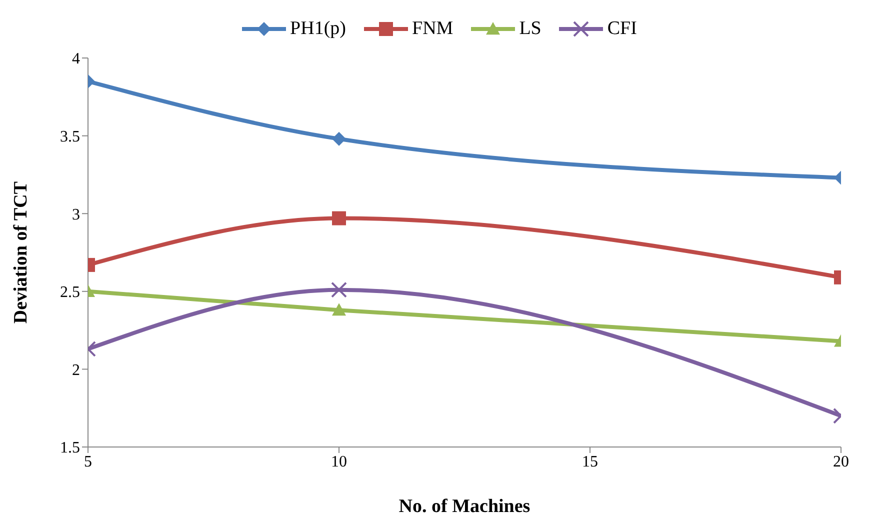  I want to click on legend-label: FNM, so click(433, 29).